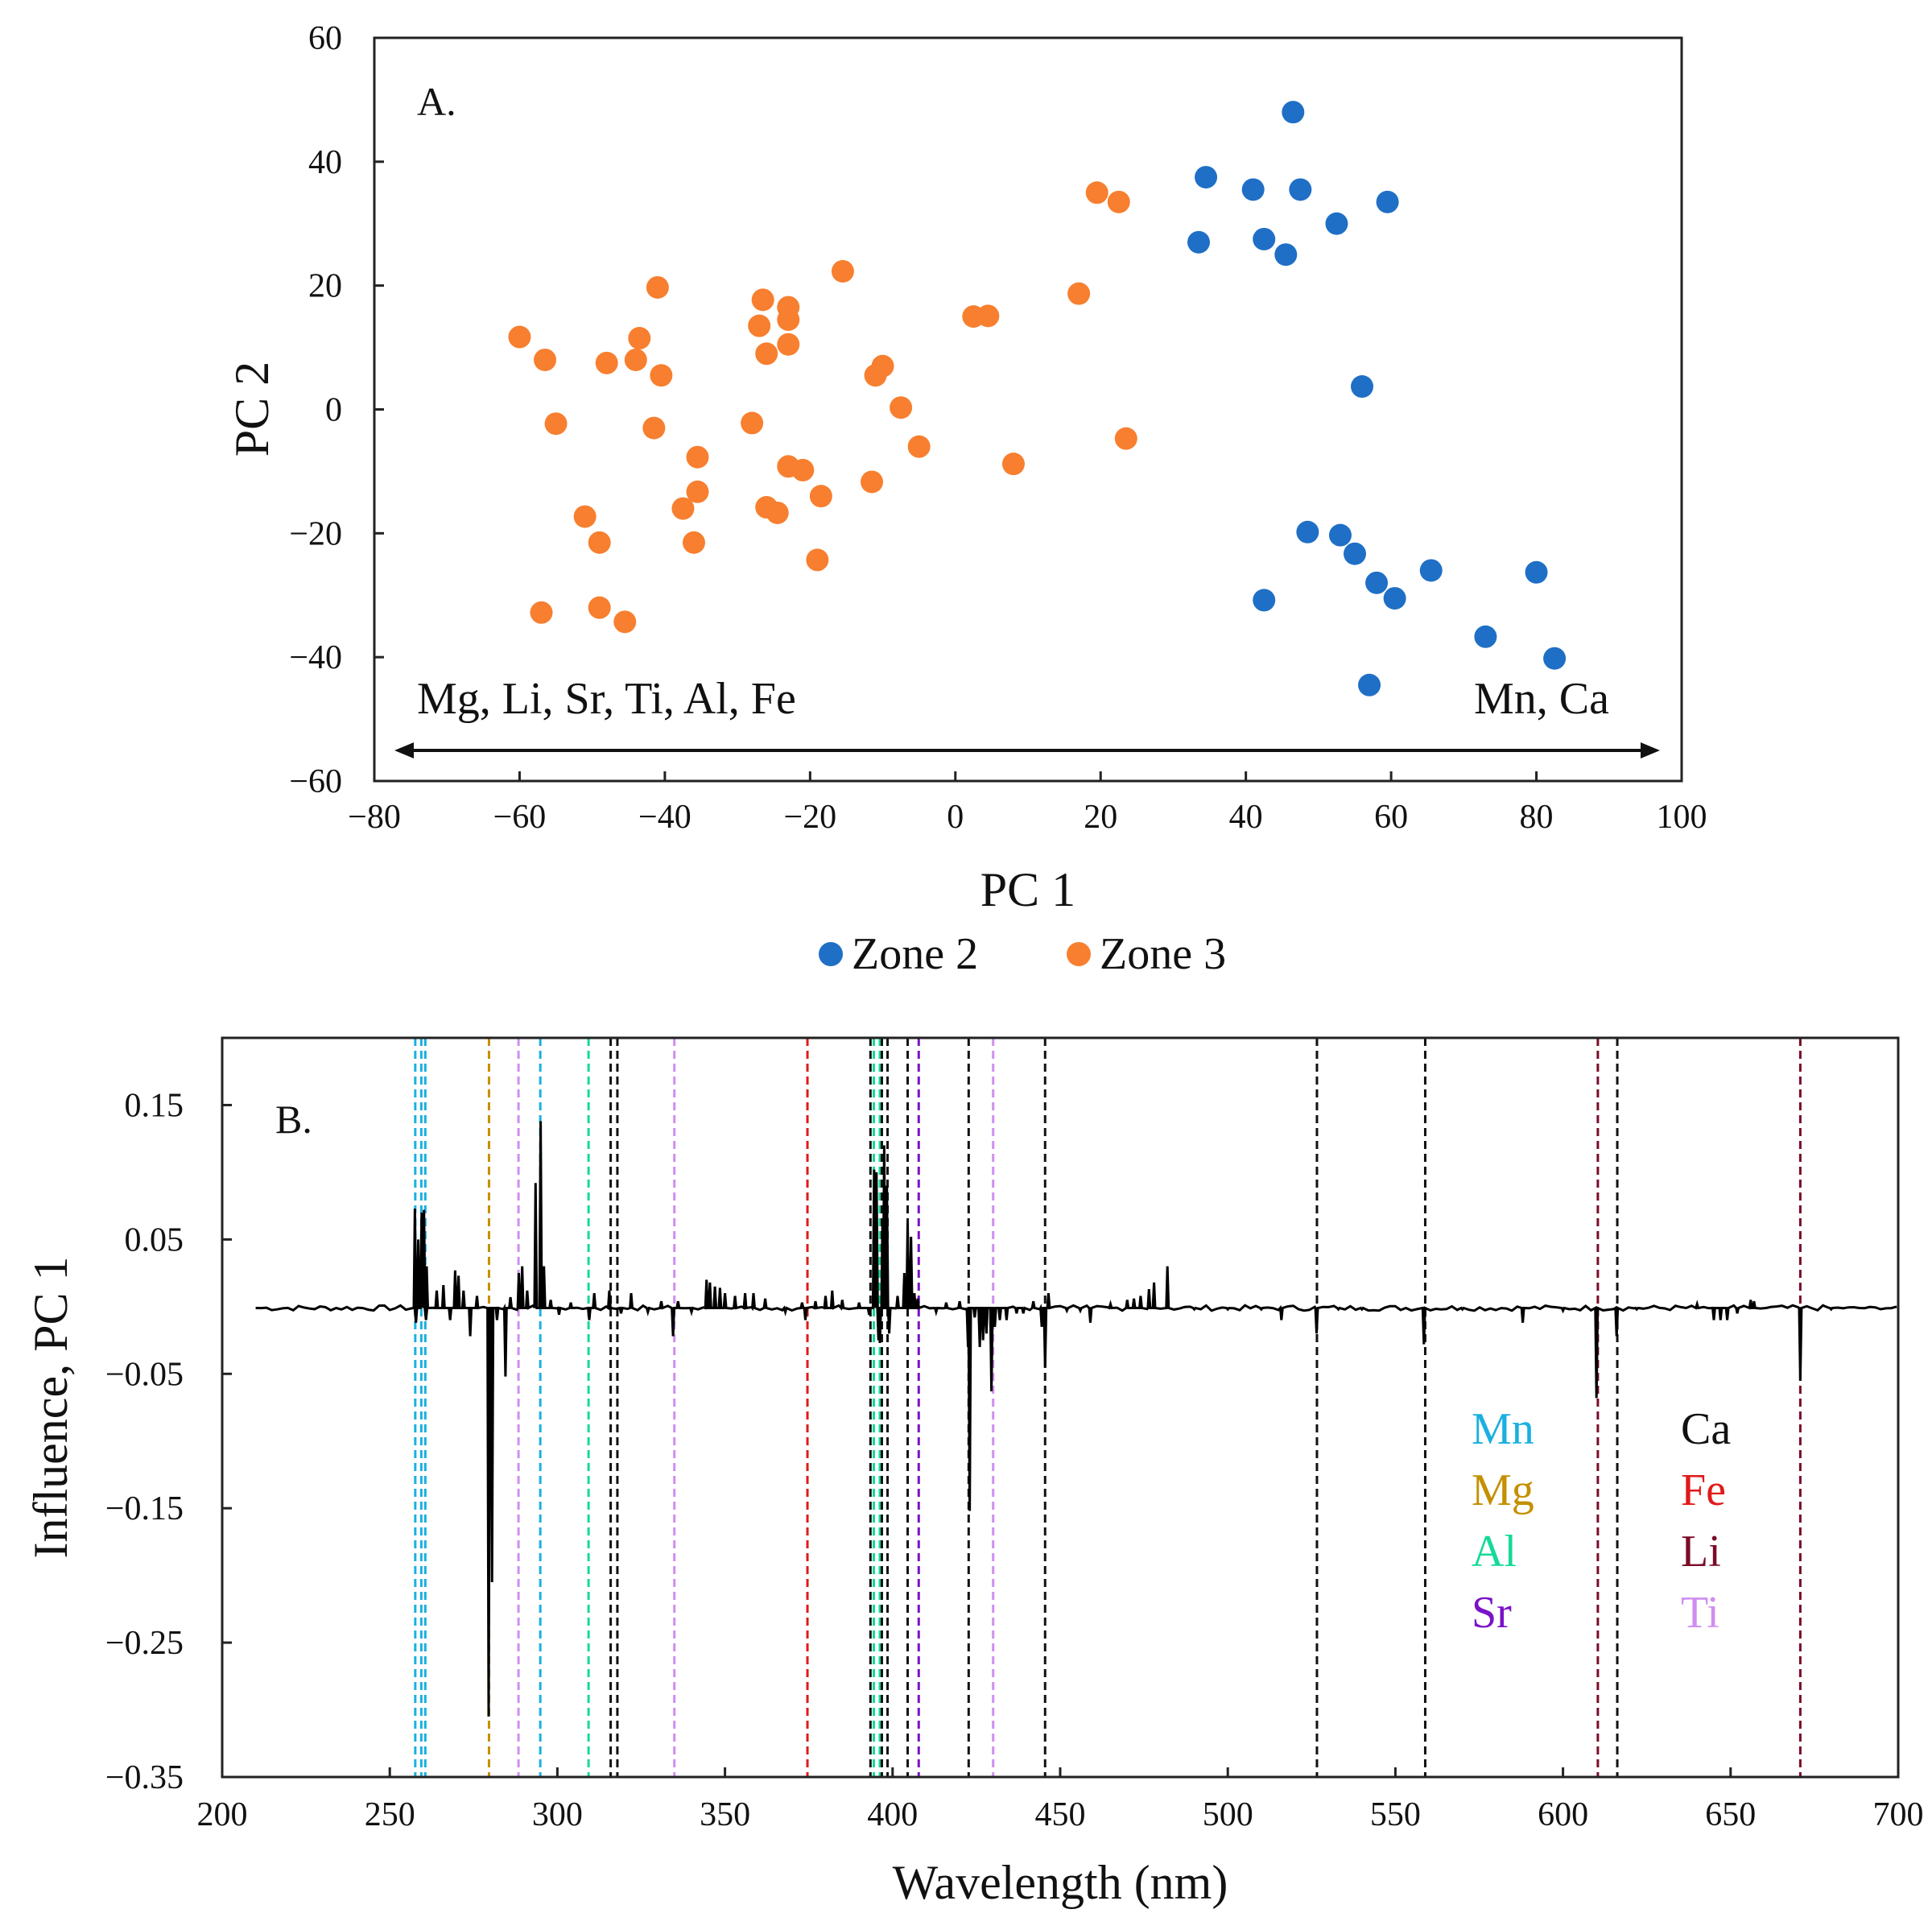  What do you see at coordinates (478, 1407) in the screenshot?
I see `reference-lines-mn` at bounding box center [478, 1407].